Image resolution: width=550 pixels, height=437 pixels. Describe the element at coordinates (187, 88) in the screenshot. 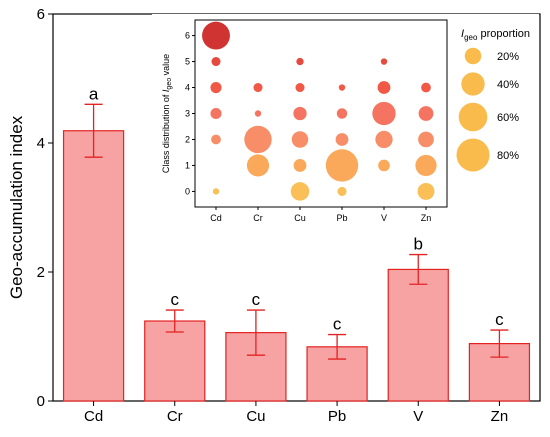

I see `inset-y-tick-label: 4` at that location.